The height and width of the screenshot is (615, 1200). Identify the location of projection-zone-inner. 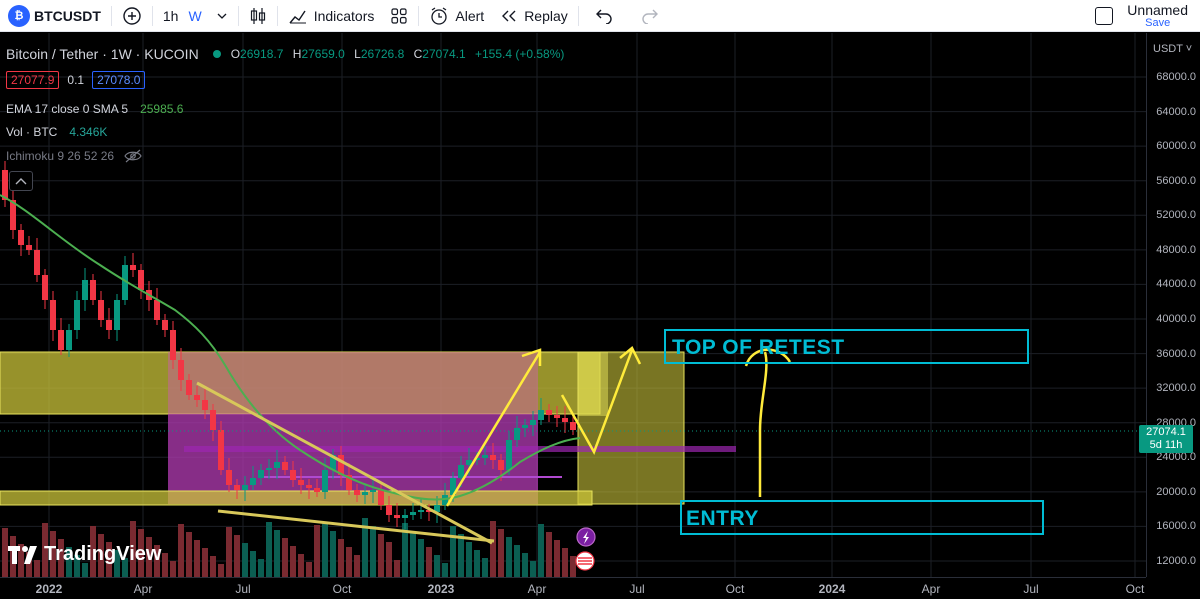
(593, 384).